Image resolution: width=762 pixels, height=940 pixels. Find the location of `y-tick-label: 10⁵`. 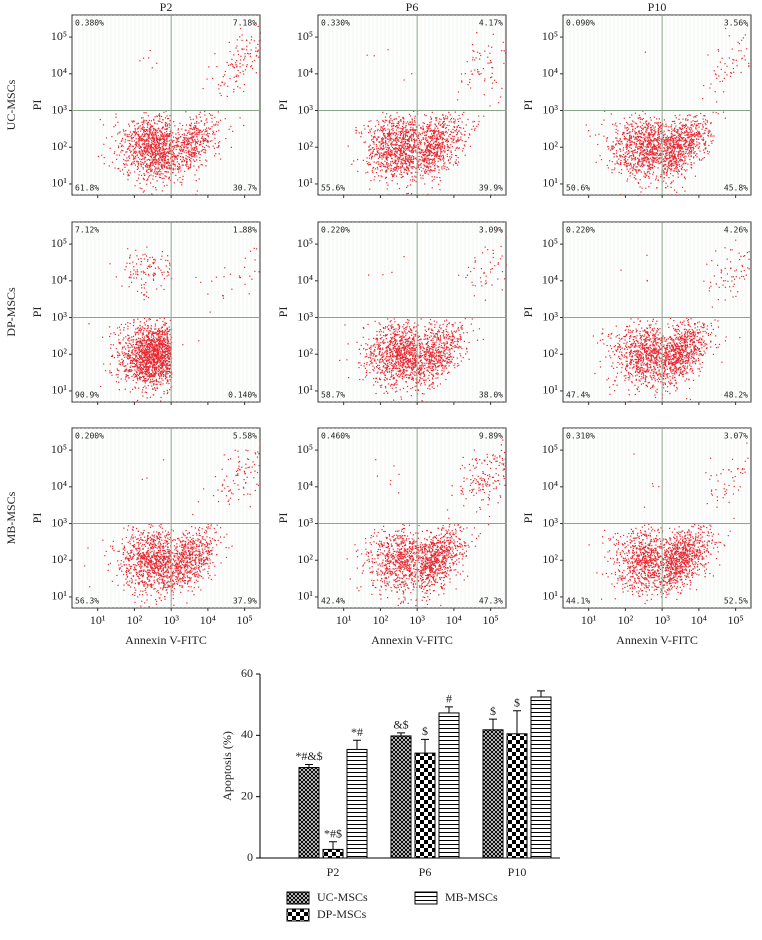

y-tick-label: 10⁵ is located at coordinates (59, 36).